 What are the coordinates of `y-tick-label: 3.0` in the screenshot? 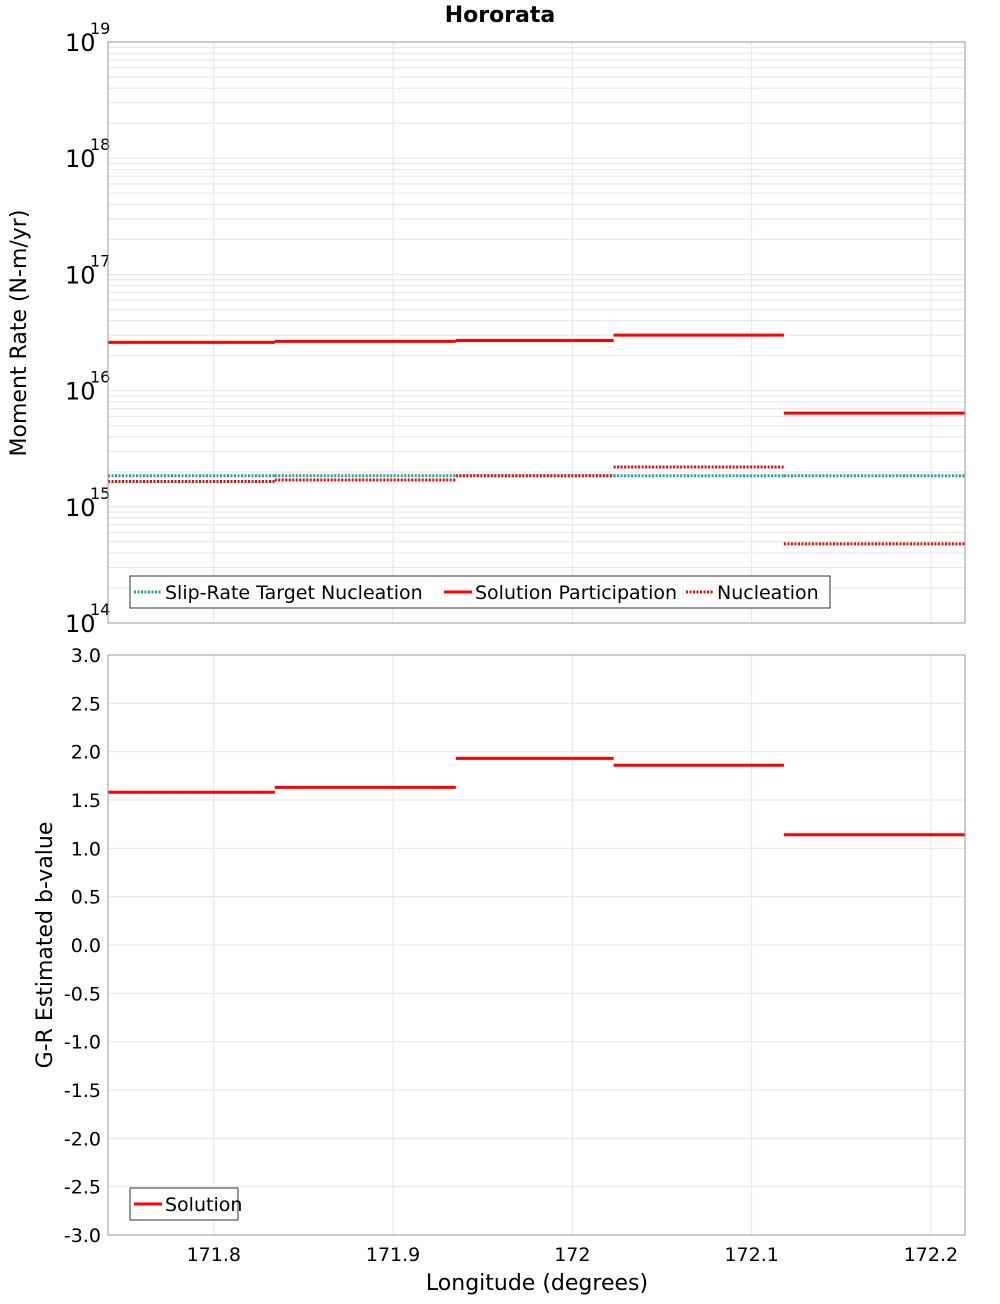 It's located at (86, 656).